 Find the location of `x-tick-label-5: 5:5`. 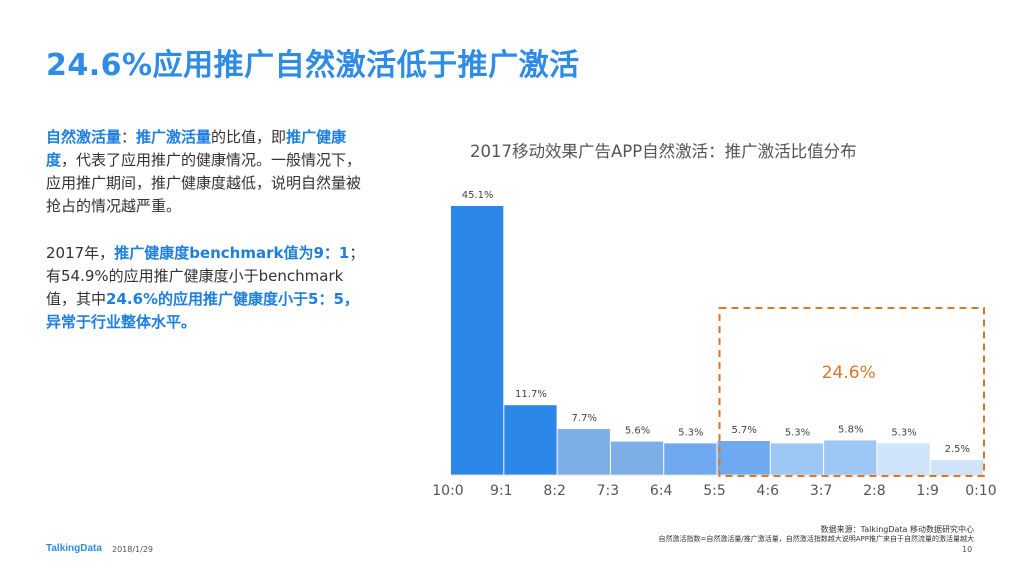

x-tick-label-5: 5:5 is located at coordinates (714, 491).